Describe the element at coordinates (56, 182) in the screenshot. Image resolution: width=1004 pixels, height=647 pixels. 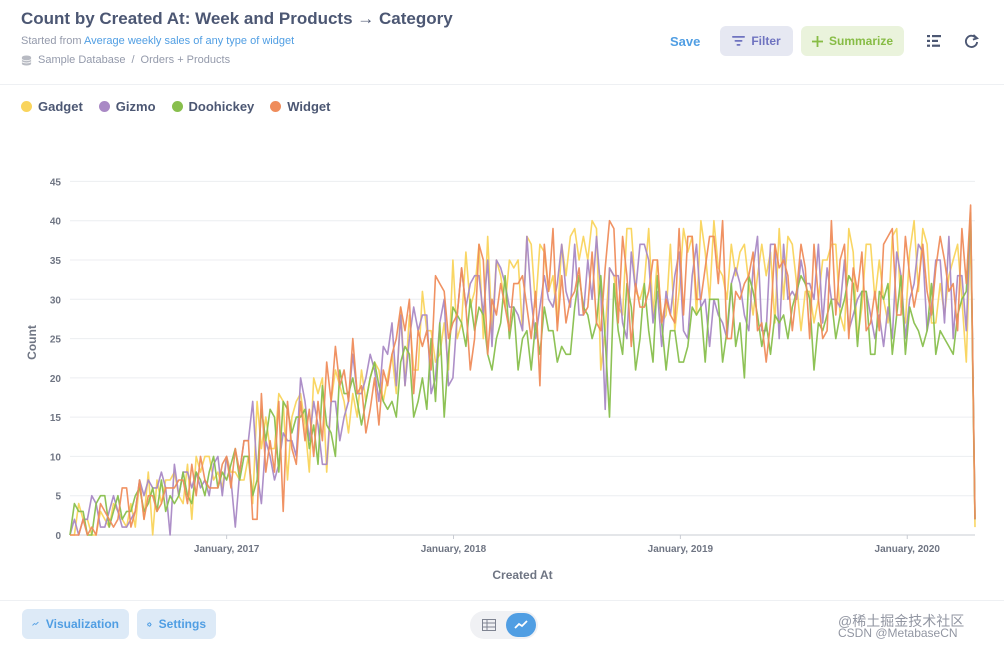
I see `y-tick-label-45: 45` at that location.